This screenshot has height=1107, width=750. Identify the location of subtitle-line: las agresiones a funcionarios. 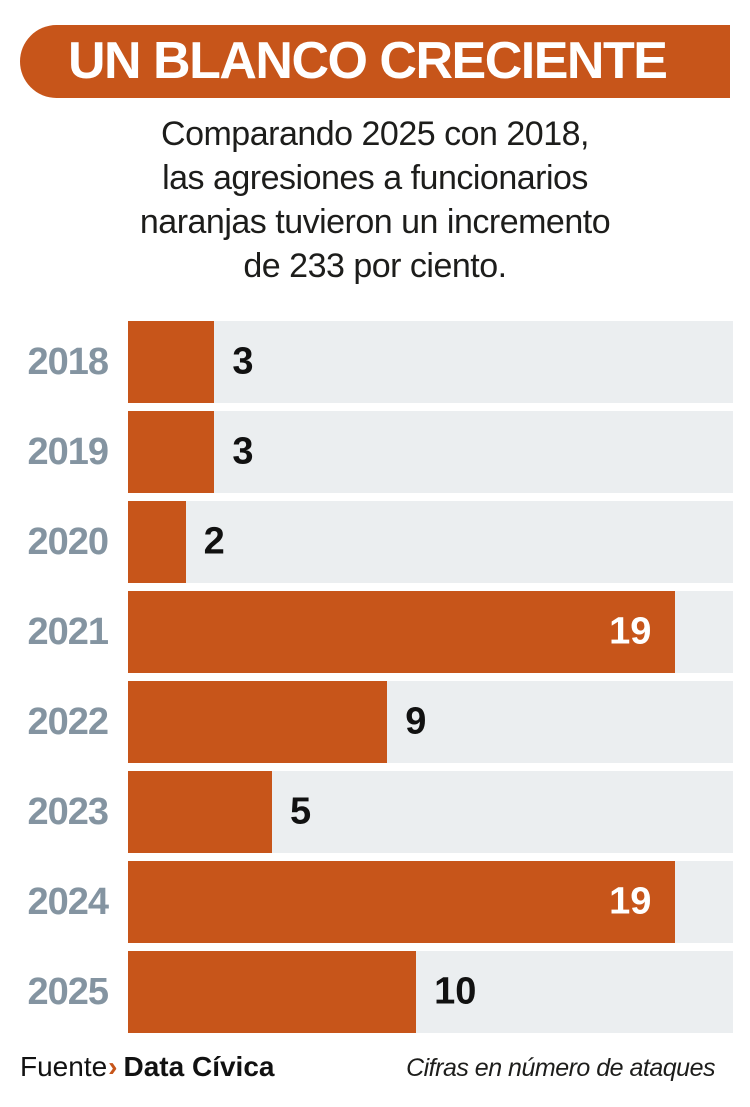
(375, 178).